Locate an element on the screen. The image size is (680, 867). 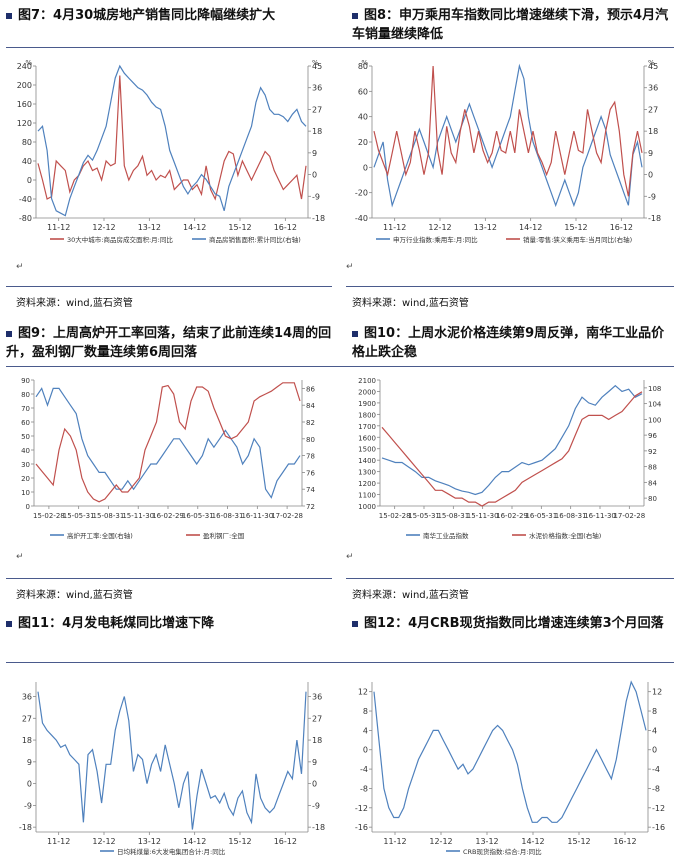
y-tick-label-left: 18 is located at coordinates (27, 740).